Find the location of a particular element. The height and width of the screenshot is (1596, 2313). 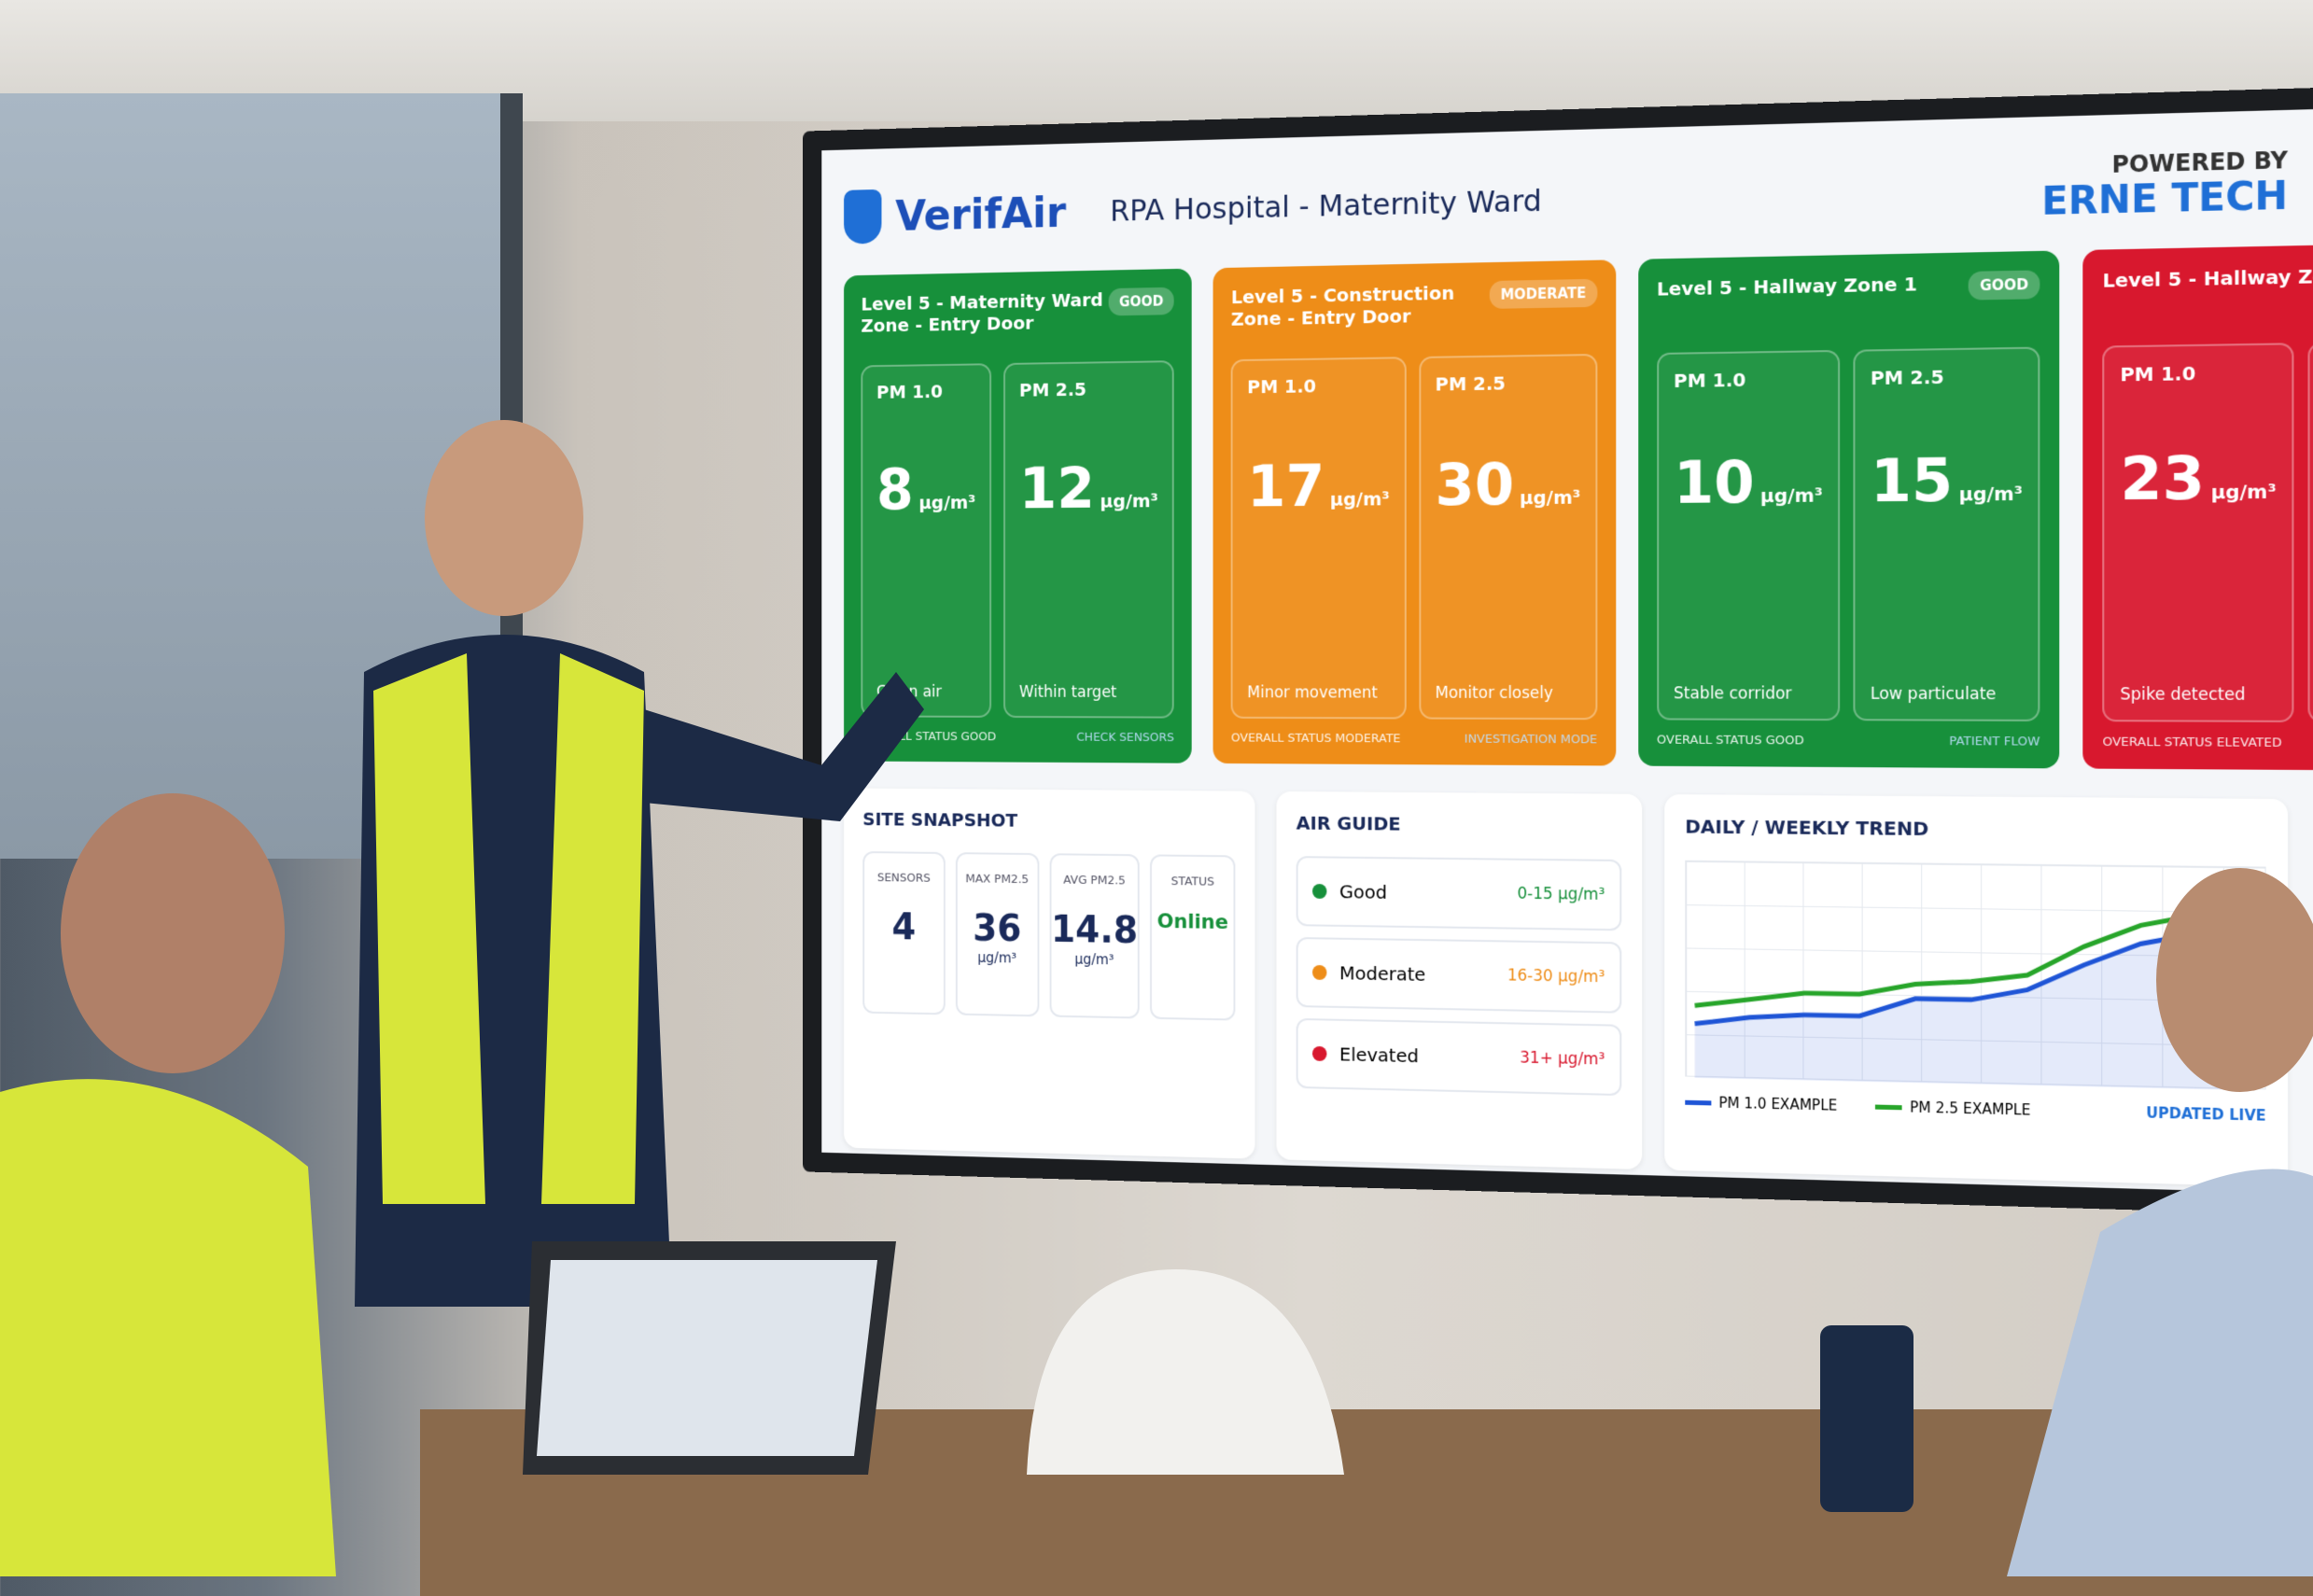

mug is located at coordinates (1866, 1418).